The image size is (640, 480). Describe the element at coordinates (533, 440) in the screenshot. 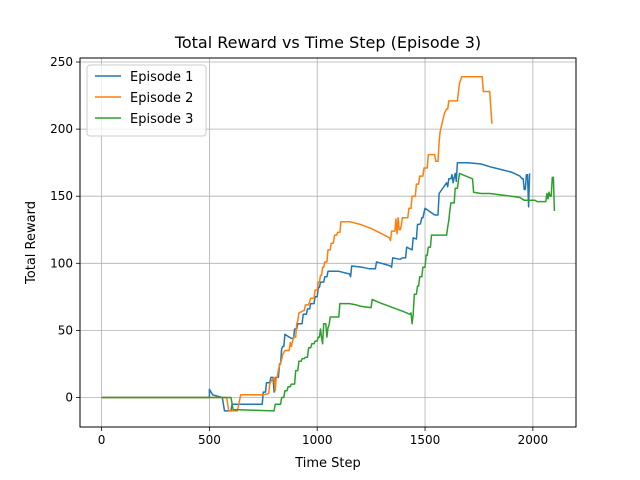

I see `x-tick-label: 2000` at that location.